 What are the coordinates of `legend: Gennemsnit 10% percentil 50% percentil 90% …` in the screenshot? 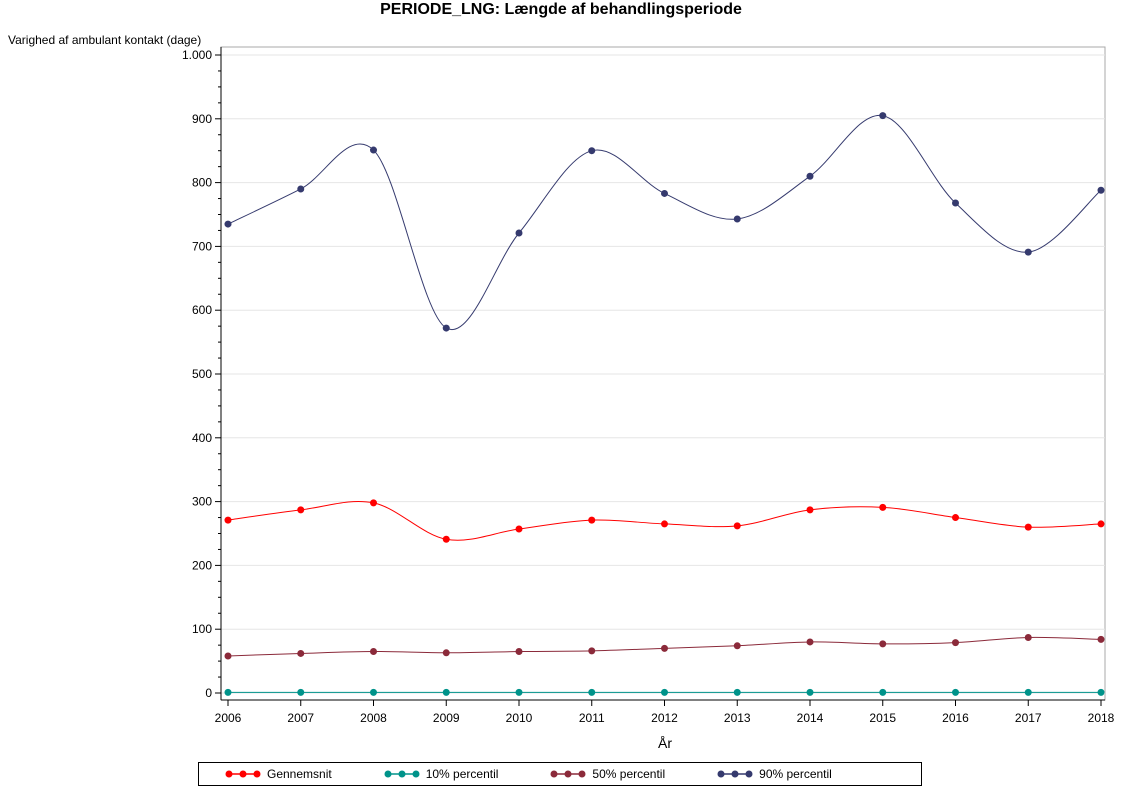 It's located at (560, 774).